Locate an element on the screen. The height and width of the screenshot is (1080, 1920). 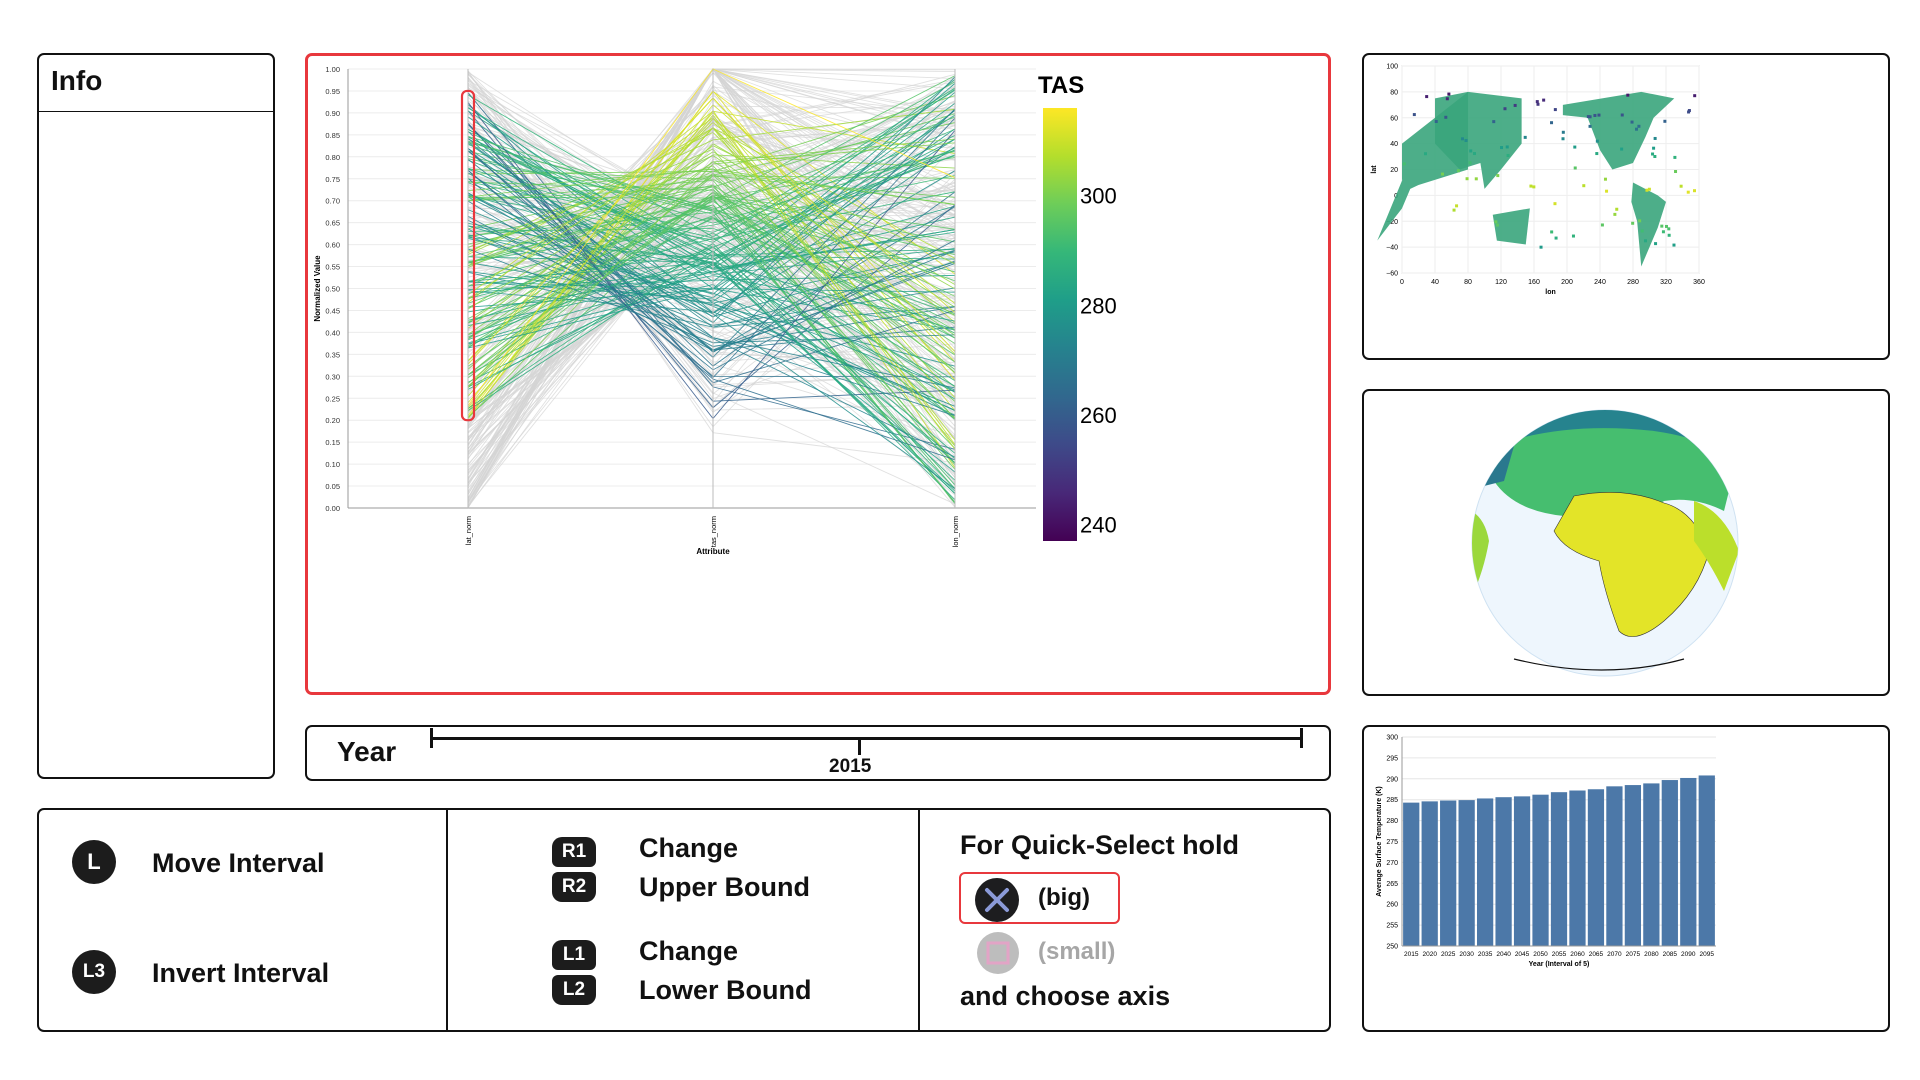
y-axis-title: Normalized Value is located at coordinates (317, 288).